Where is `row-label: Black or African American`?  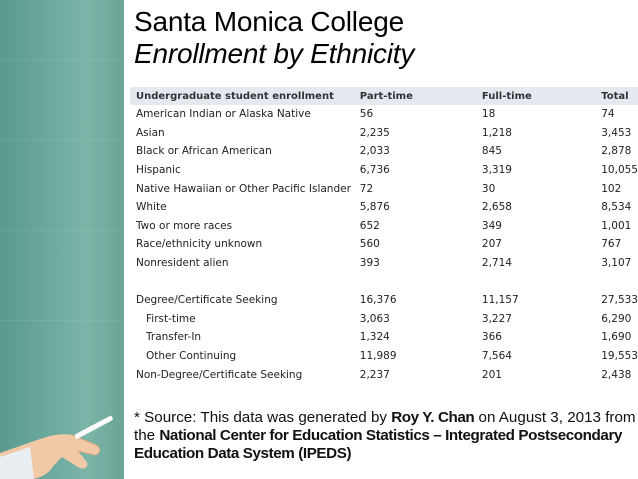 row-label: Black or African American is located at coordinates (204, 151).